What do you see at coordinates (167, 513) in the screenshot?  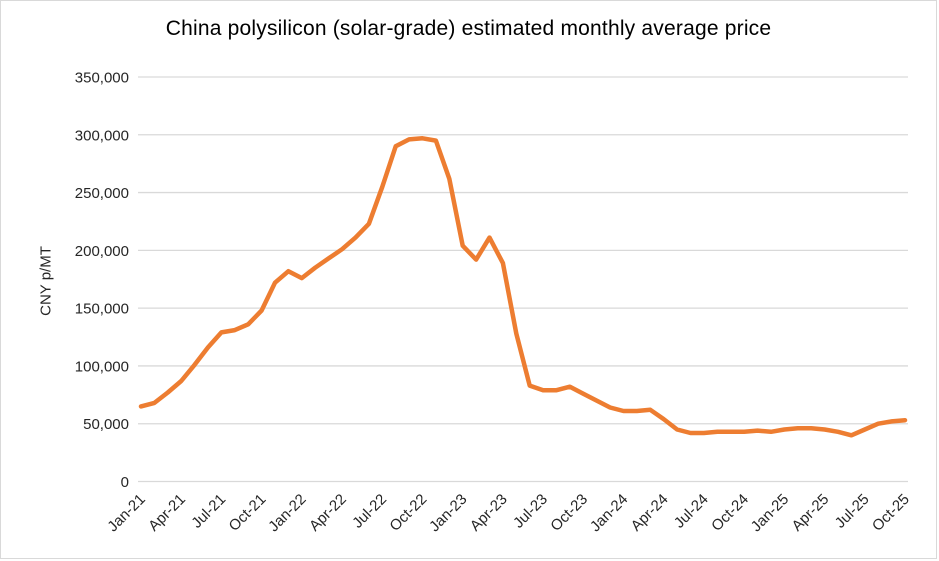 I see `x-tick-label: Apr-21` at bounding box center [167, 513].